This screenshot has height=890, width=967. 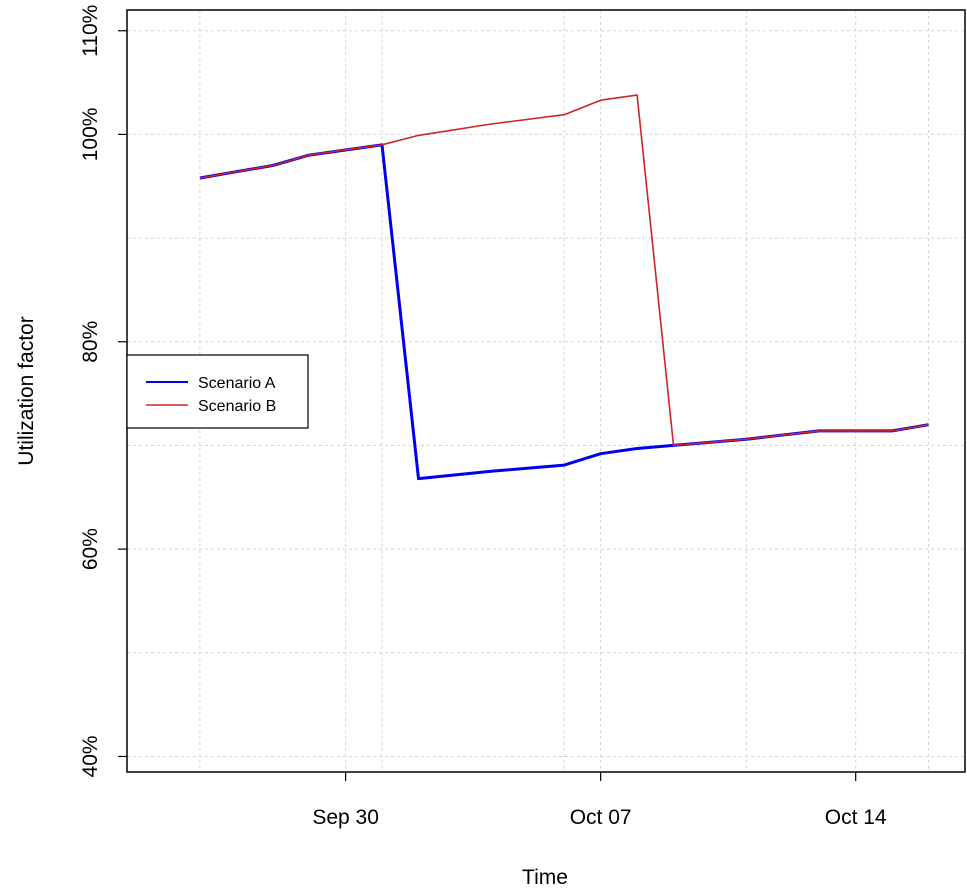 I want to click on x-tick-label: Oct 14, so click(x=856, y=817).